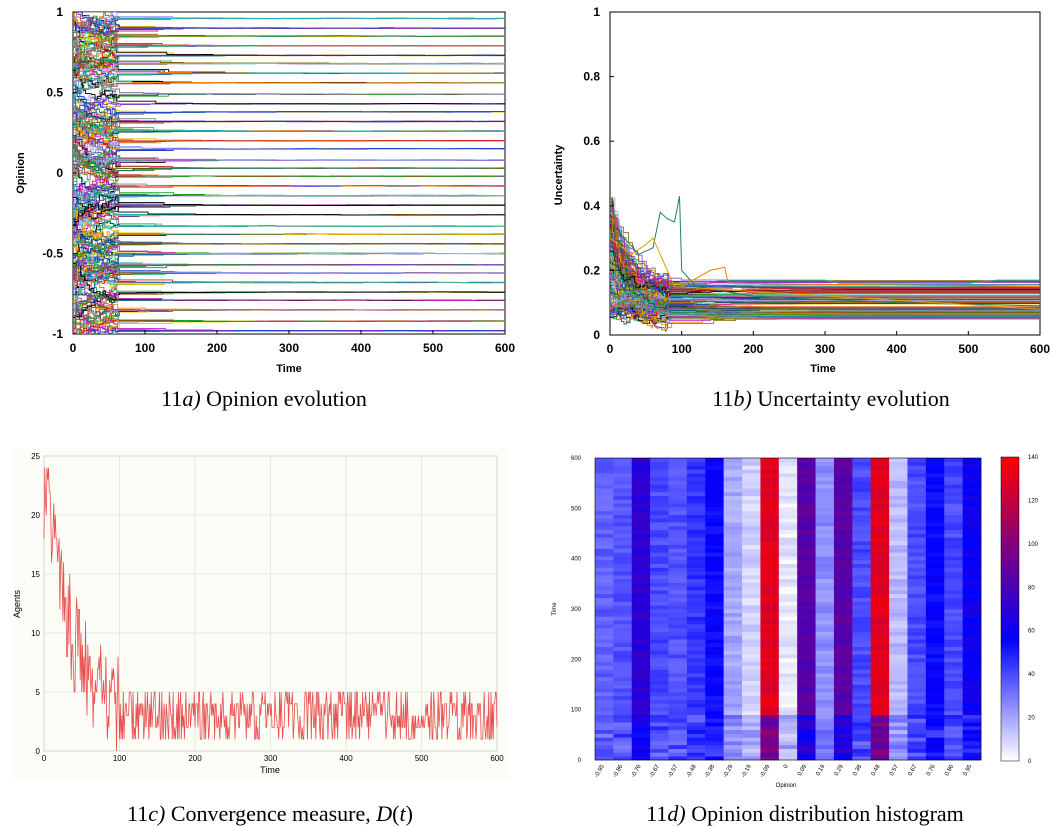  I want to click on colorbar-tick-label: 80, so click(1031, 588).